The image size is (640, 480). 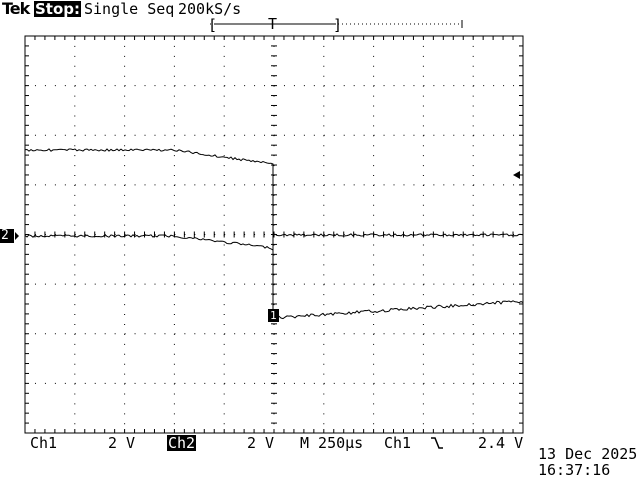 I want to click on sample-rate: 200kS/s, so click(x=210, y=9).